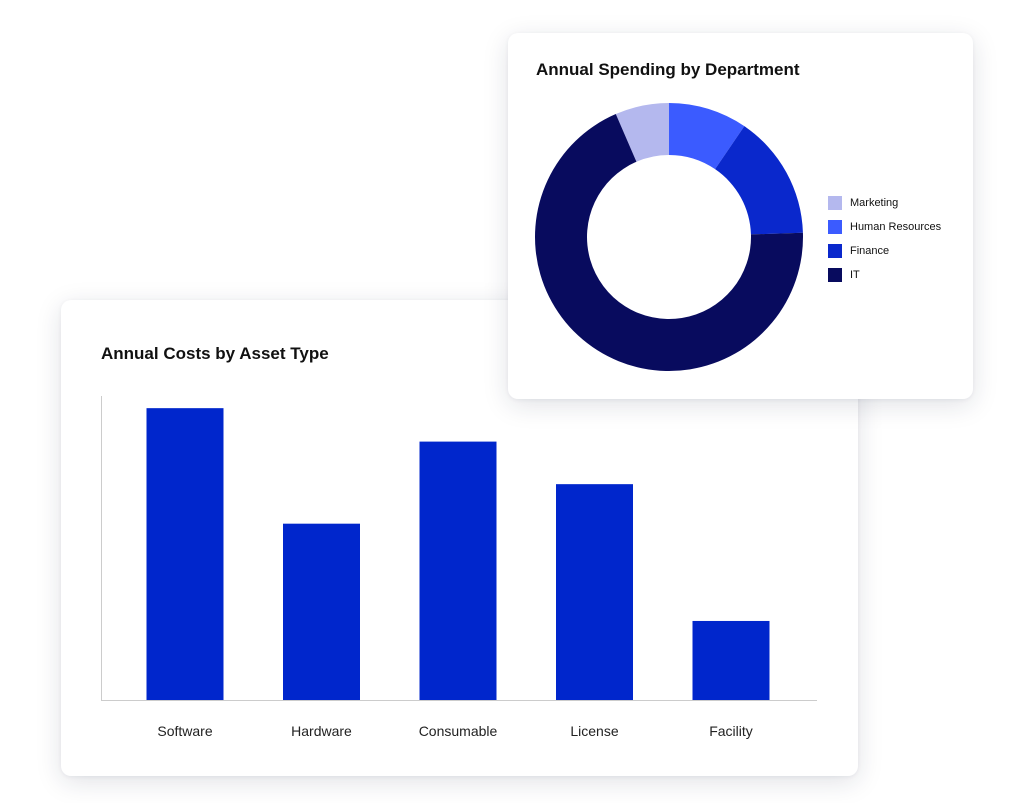 The width and height of the screenshot is (1024, 803). What do you see at coordinates (594, 592) in the screenshot?
I see `bar-license` at bounding box center [594, 592].